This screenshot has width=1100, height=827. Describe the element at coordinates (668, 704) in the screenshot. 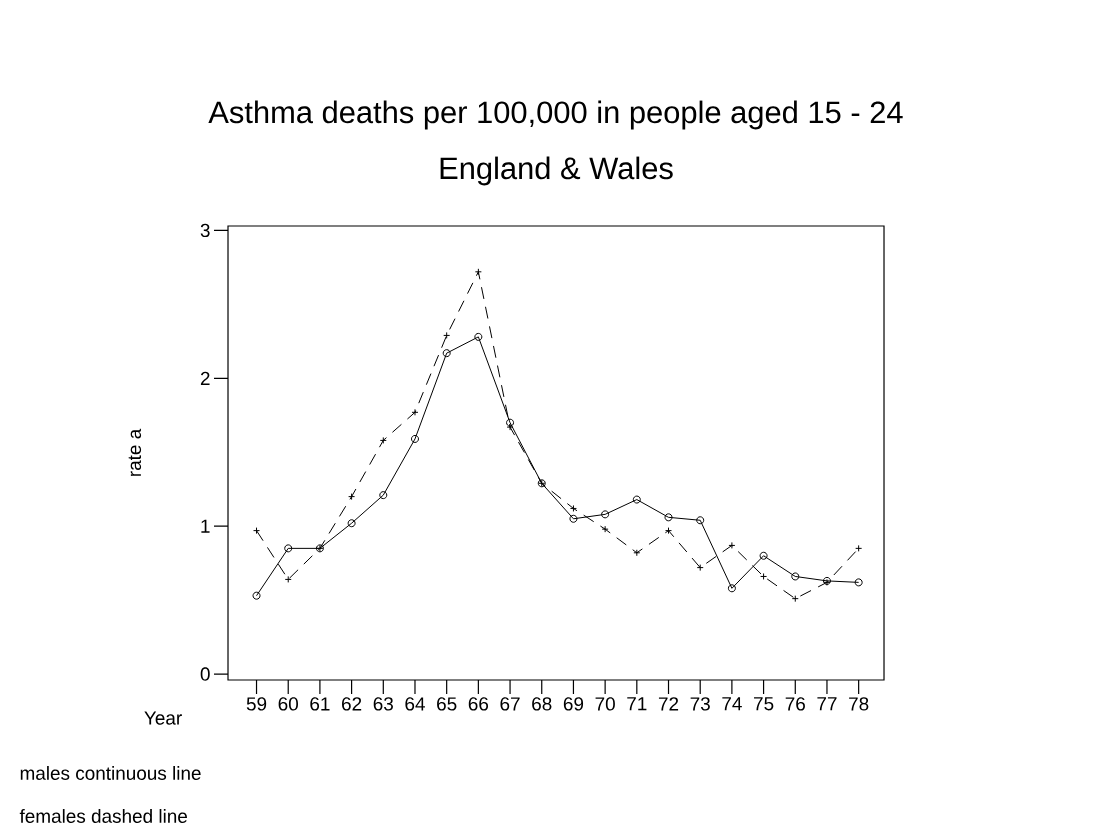

I see `x-tick-label: 72` at that location.